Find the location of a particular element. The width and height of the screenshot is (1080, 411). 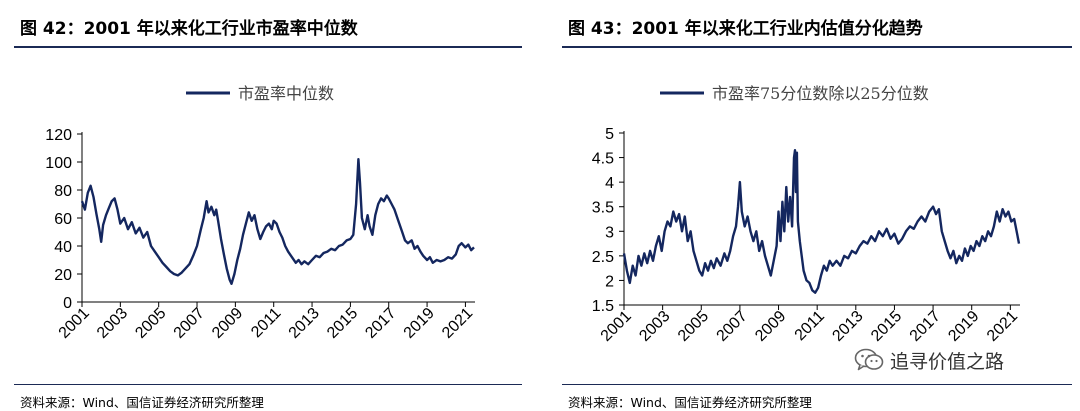

y-tick-label: 0 is located at coordinates (67, 303).